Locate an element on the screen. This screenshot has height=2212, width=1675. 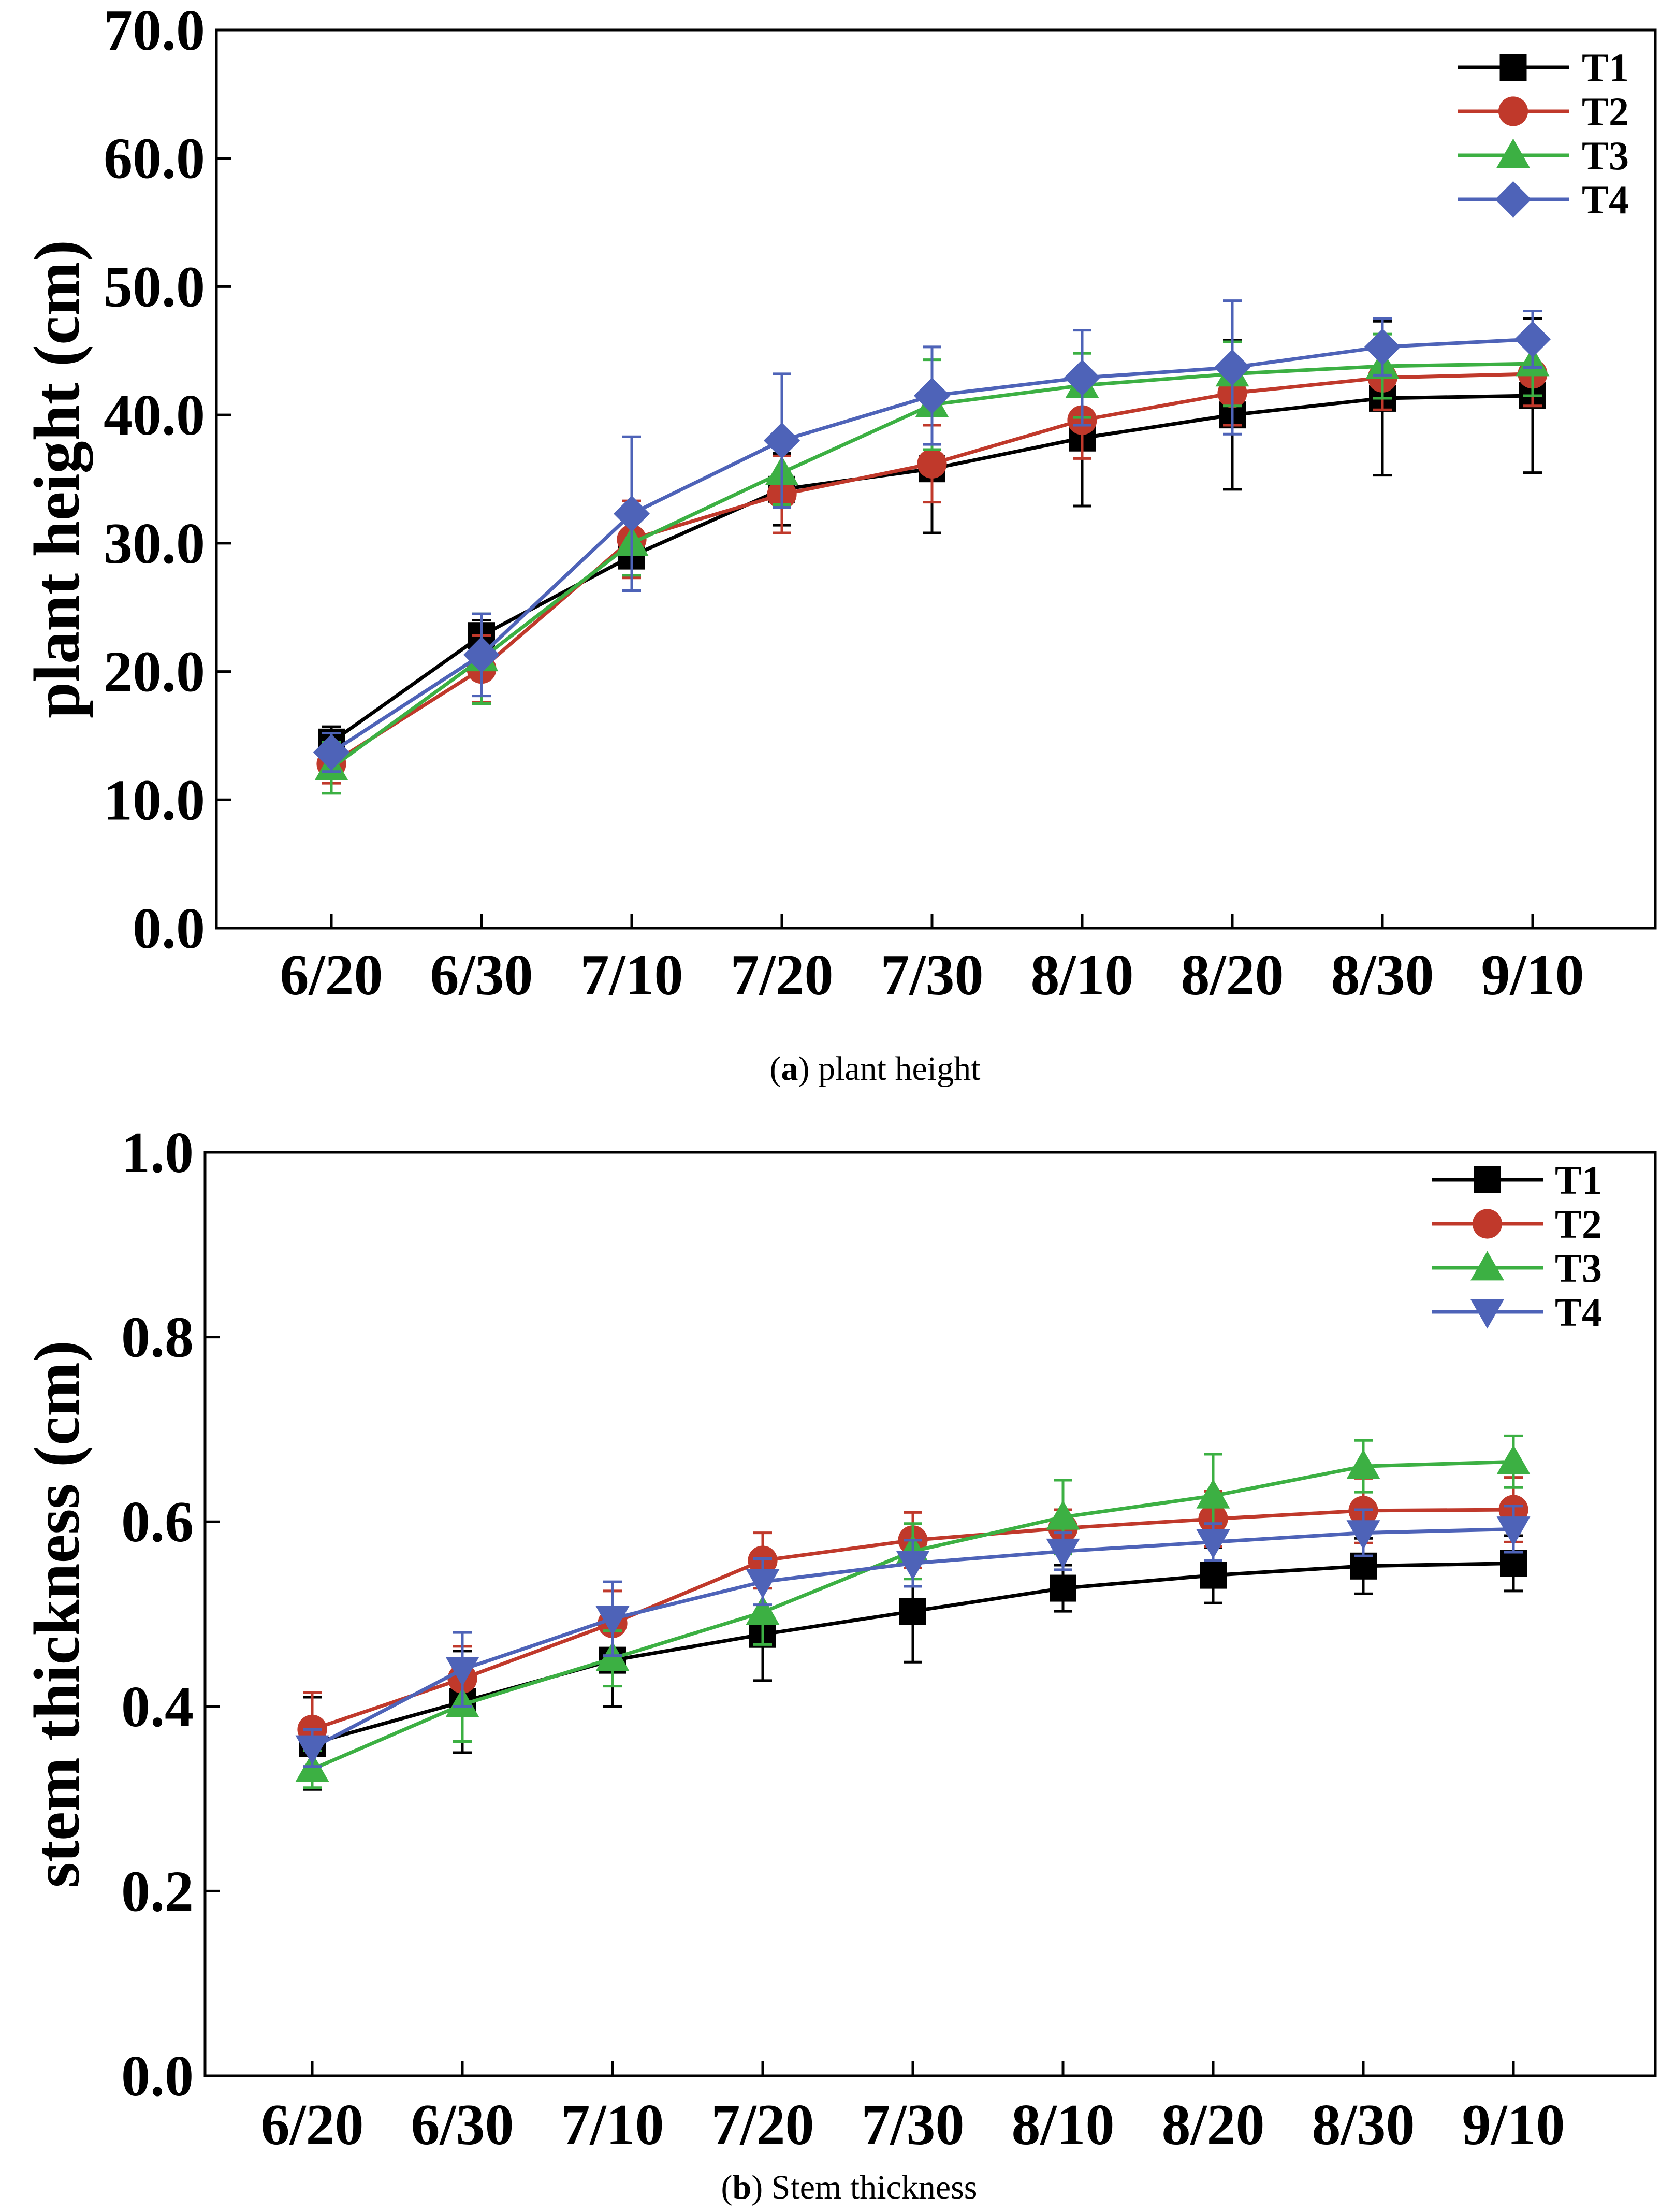
caption-text: ) plant height is located at coordinates (890, 1069).